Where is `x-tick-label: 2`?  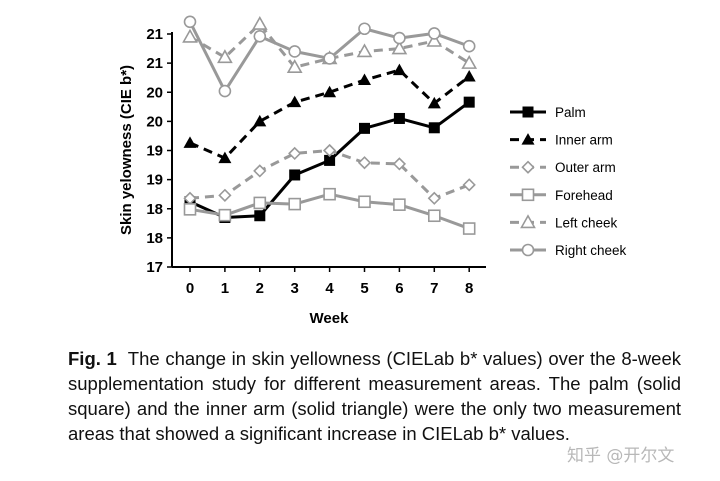
x-tick-label: 2 is located at coordinates (260, 288).